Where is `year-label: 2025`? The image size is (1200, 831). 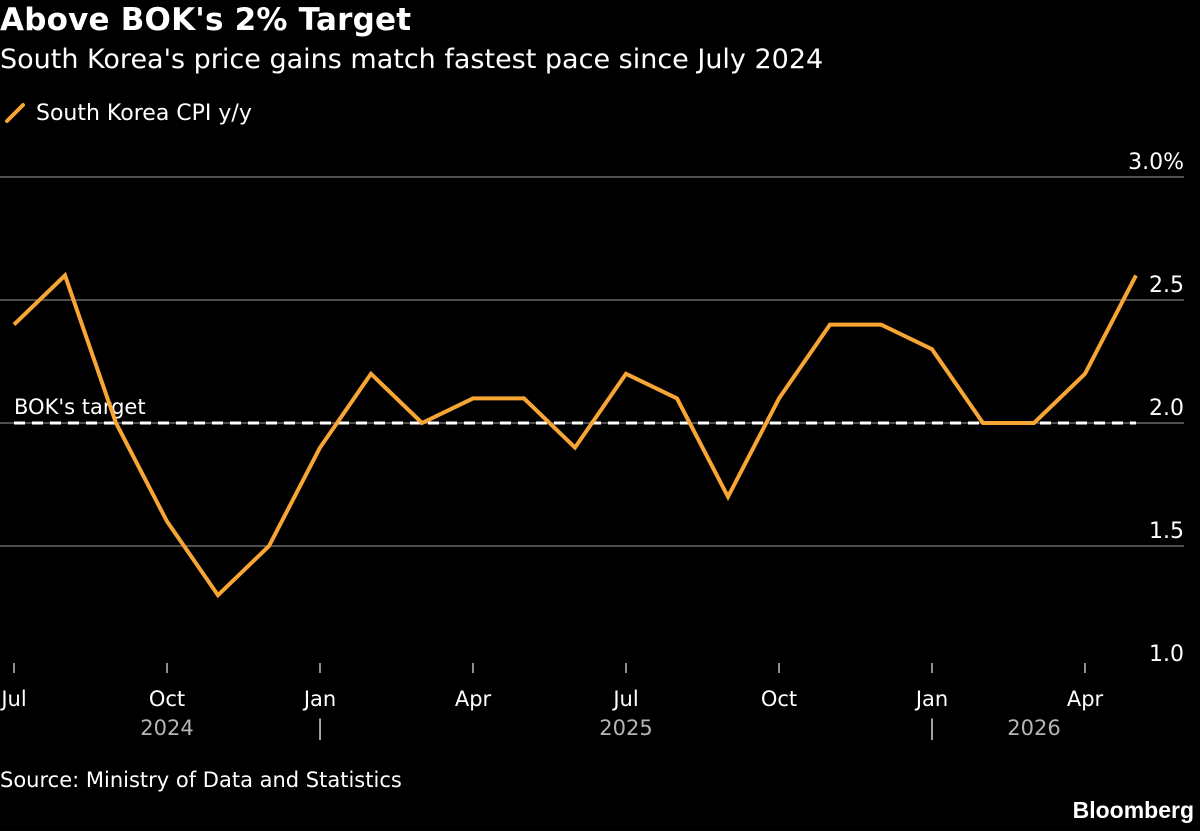 year-label: 2025 is located at coordinates (625, 728).